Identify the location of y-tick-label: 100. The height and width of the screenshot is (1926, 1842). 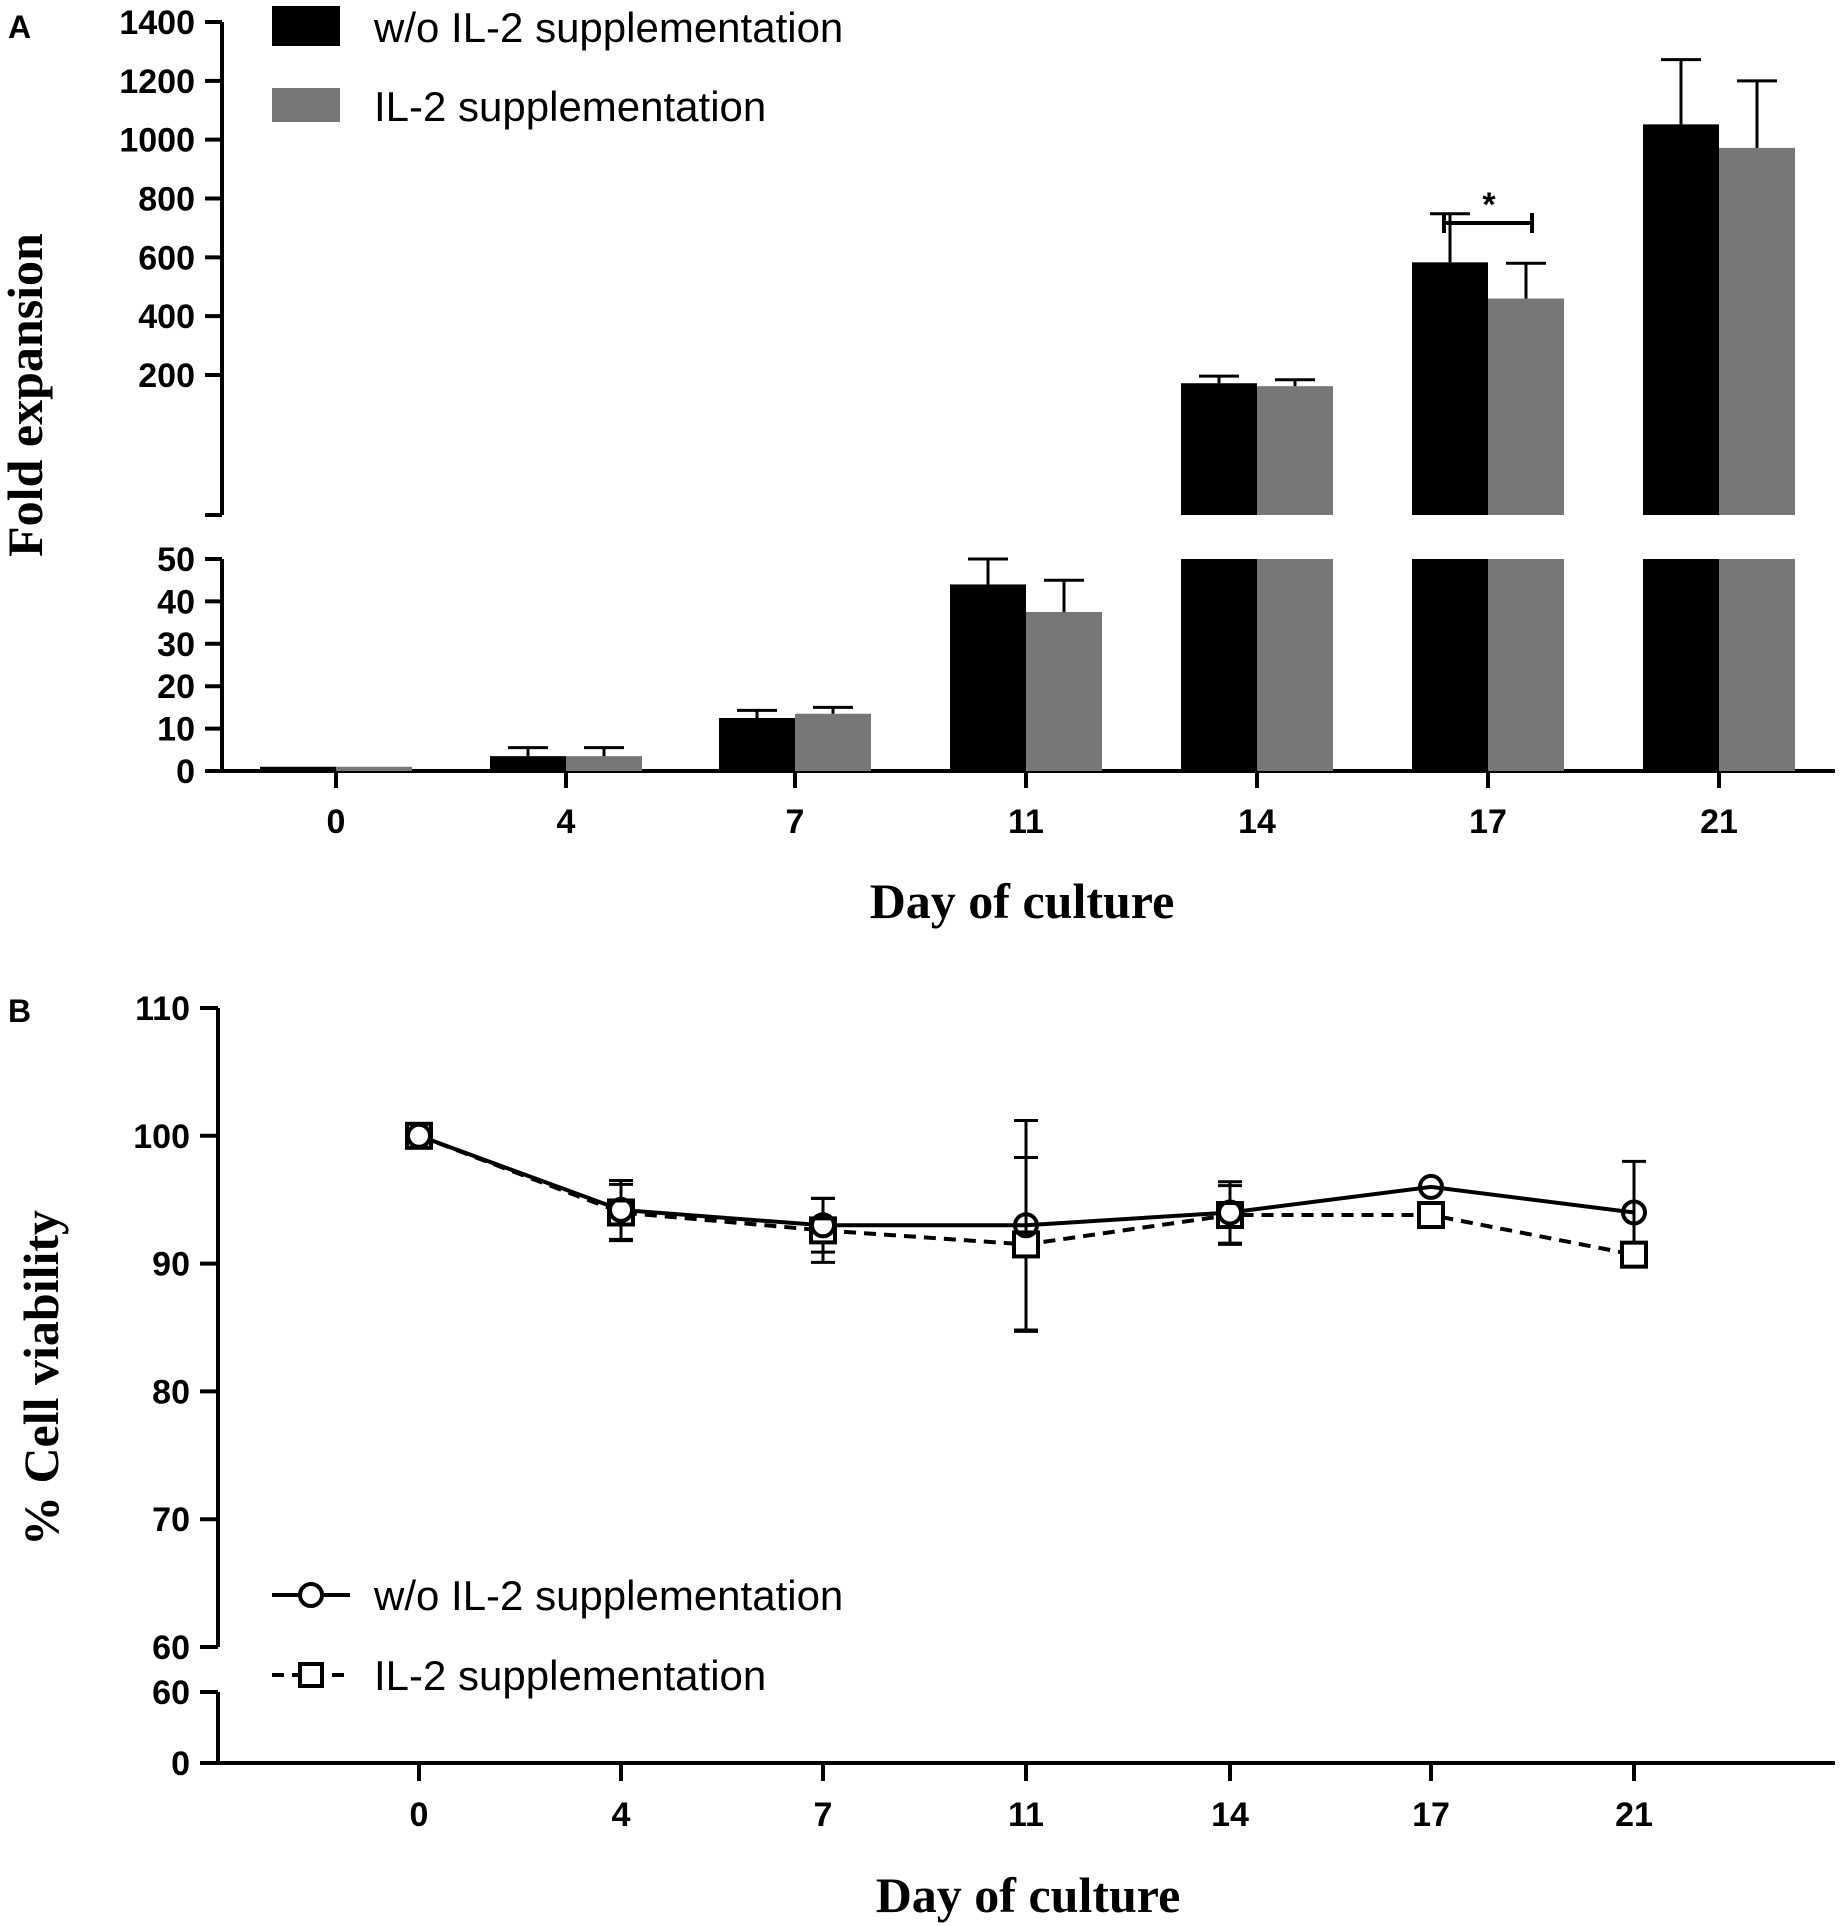
(161, 1137).